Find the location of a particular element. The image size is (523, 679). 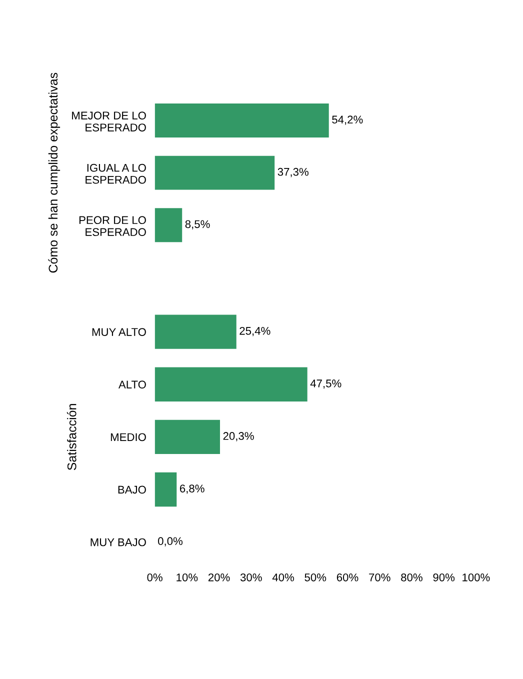

data-label: 20,3% is located at coordinates (238, 437).